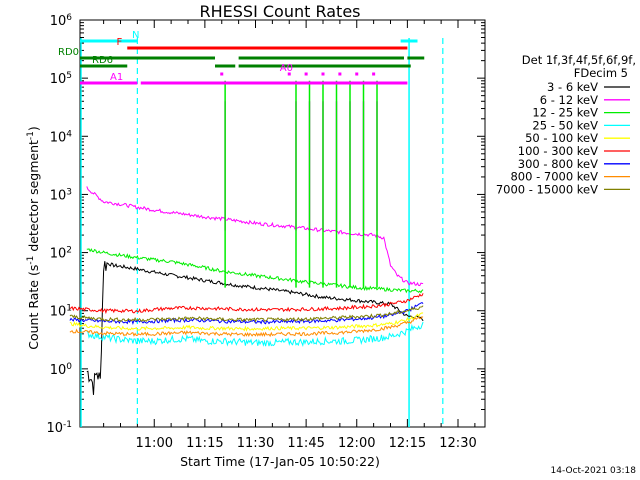  What do you see at coordinates (601, 73) in the screenshot?
I see `legend-header-line-2: FDecim 5` at bounding box center [601, 73].